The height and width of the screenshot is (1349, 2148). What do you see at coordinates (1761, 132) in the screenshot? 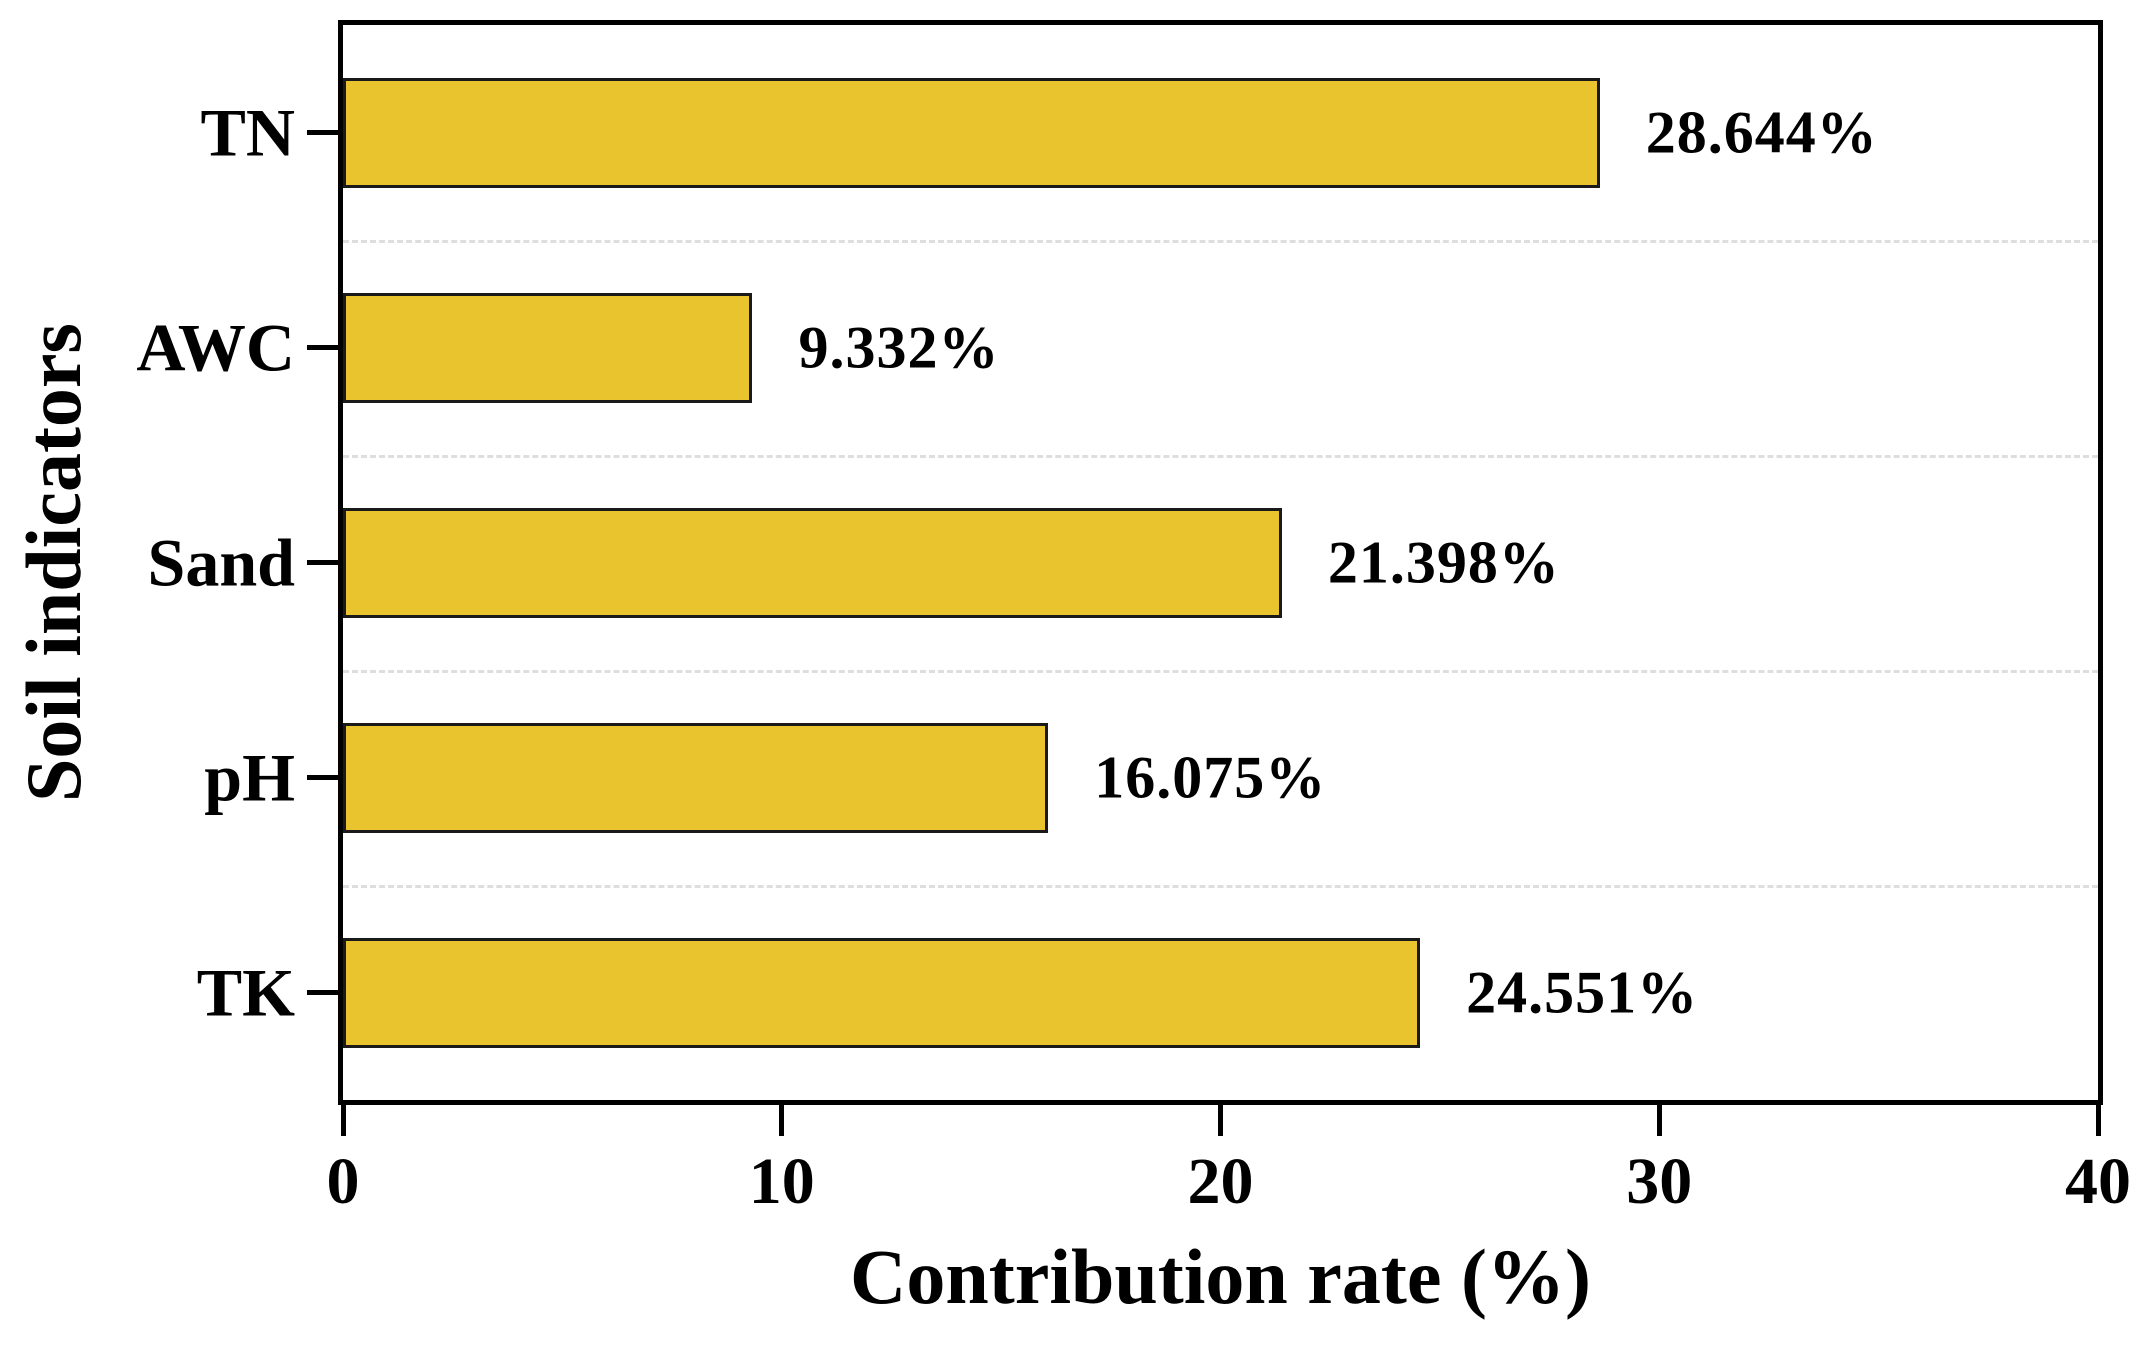
I see `bar-value-label: 28.644%` at bounding box center [1761, 132].